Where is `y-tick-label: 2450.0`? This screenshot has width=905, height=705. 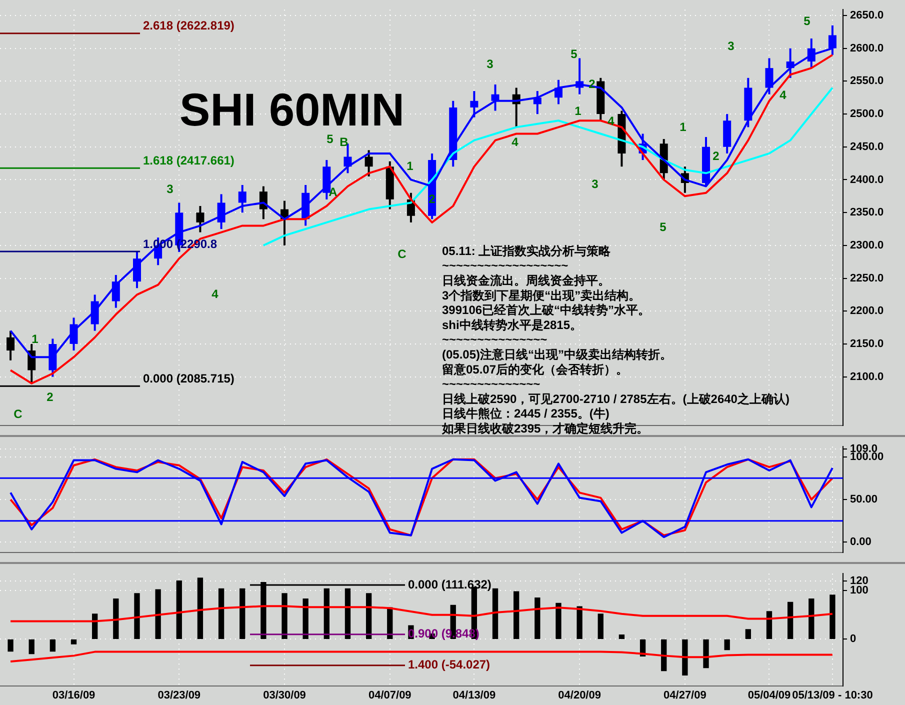
y-tick-label: 2450.0 is located at coordinates (867, 146).